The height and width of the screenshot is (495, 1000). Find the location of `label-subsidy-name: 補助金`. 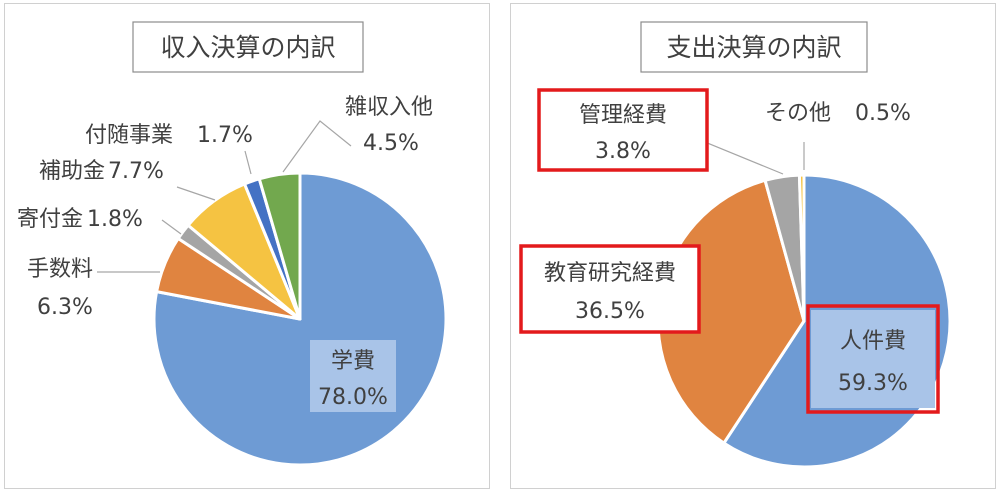

label-subsidy-name: 補助金 is located at coordinates (72, 171).